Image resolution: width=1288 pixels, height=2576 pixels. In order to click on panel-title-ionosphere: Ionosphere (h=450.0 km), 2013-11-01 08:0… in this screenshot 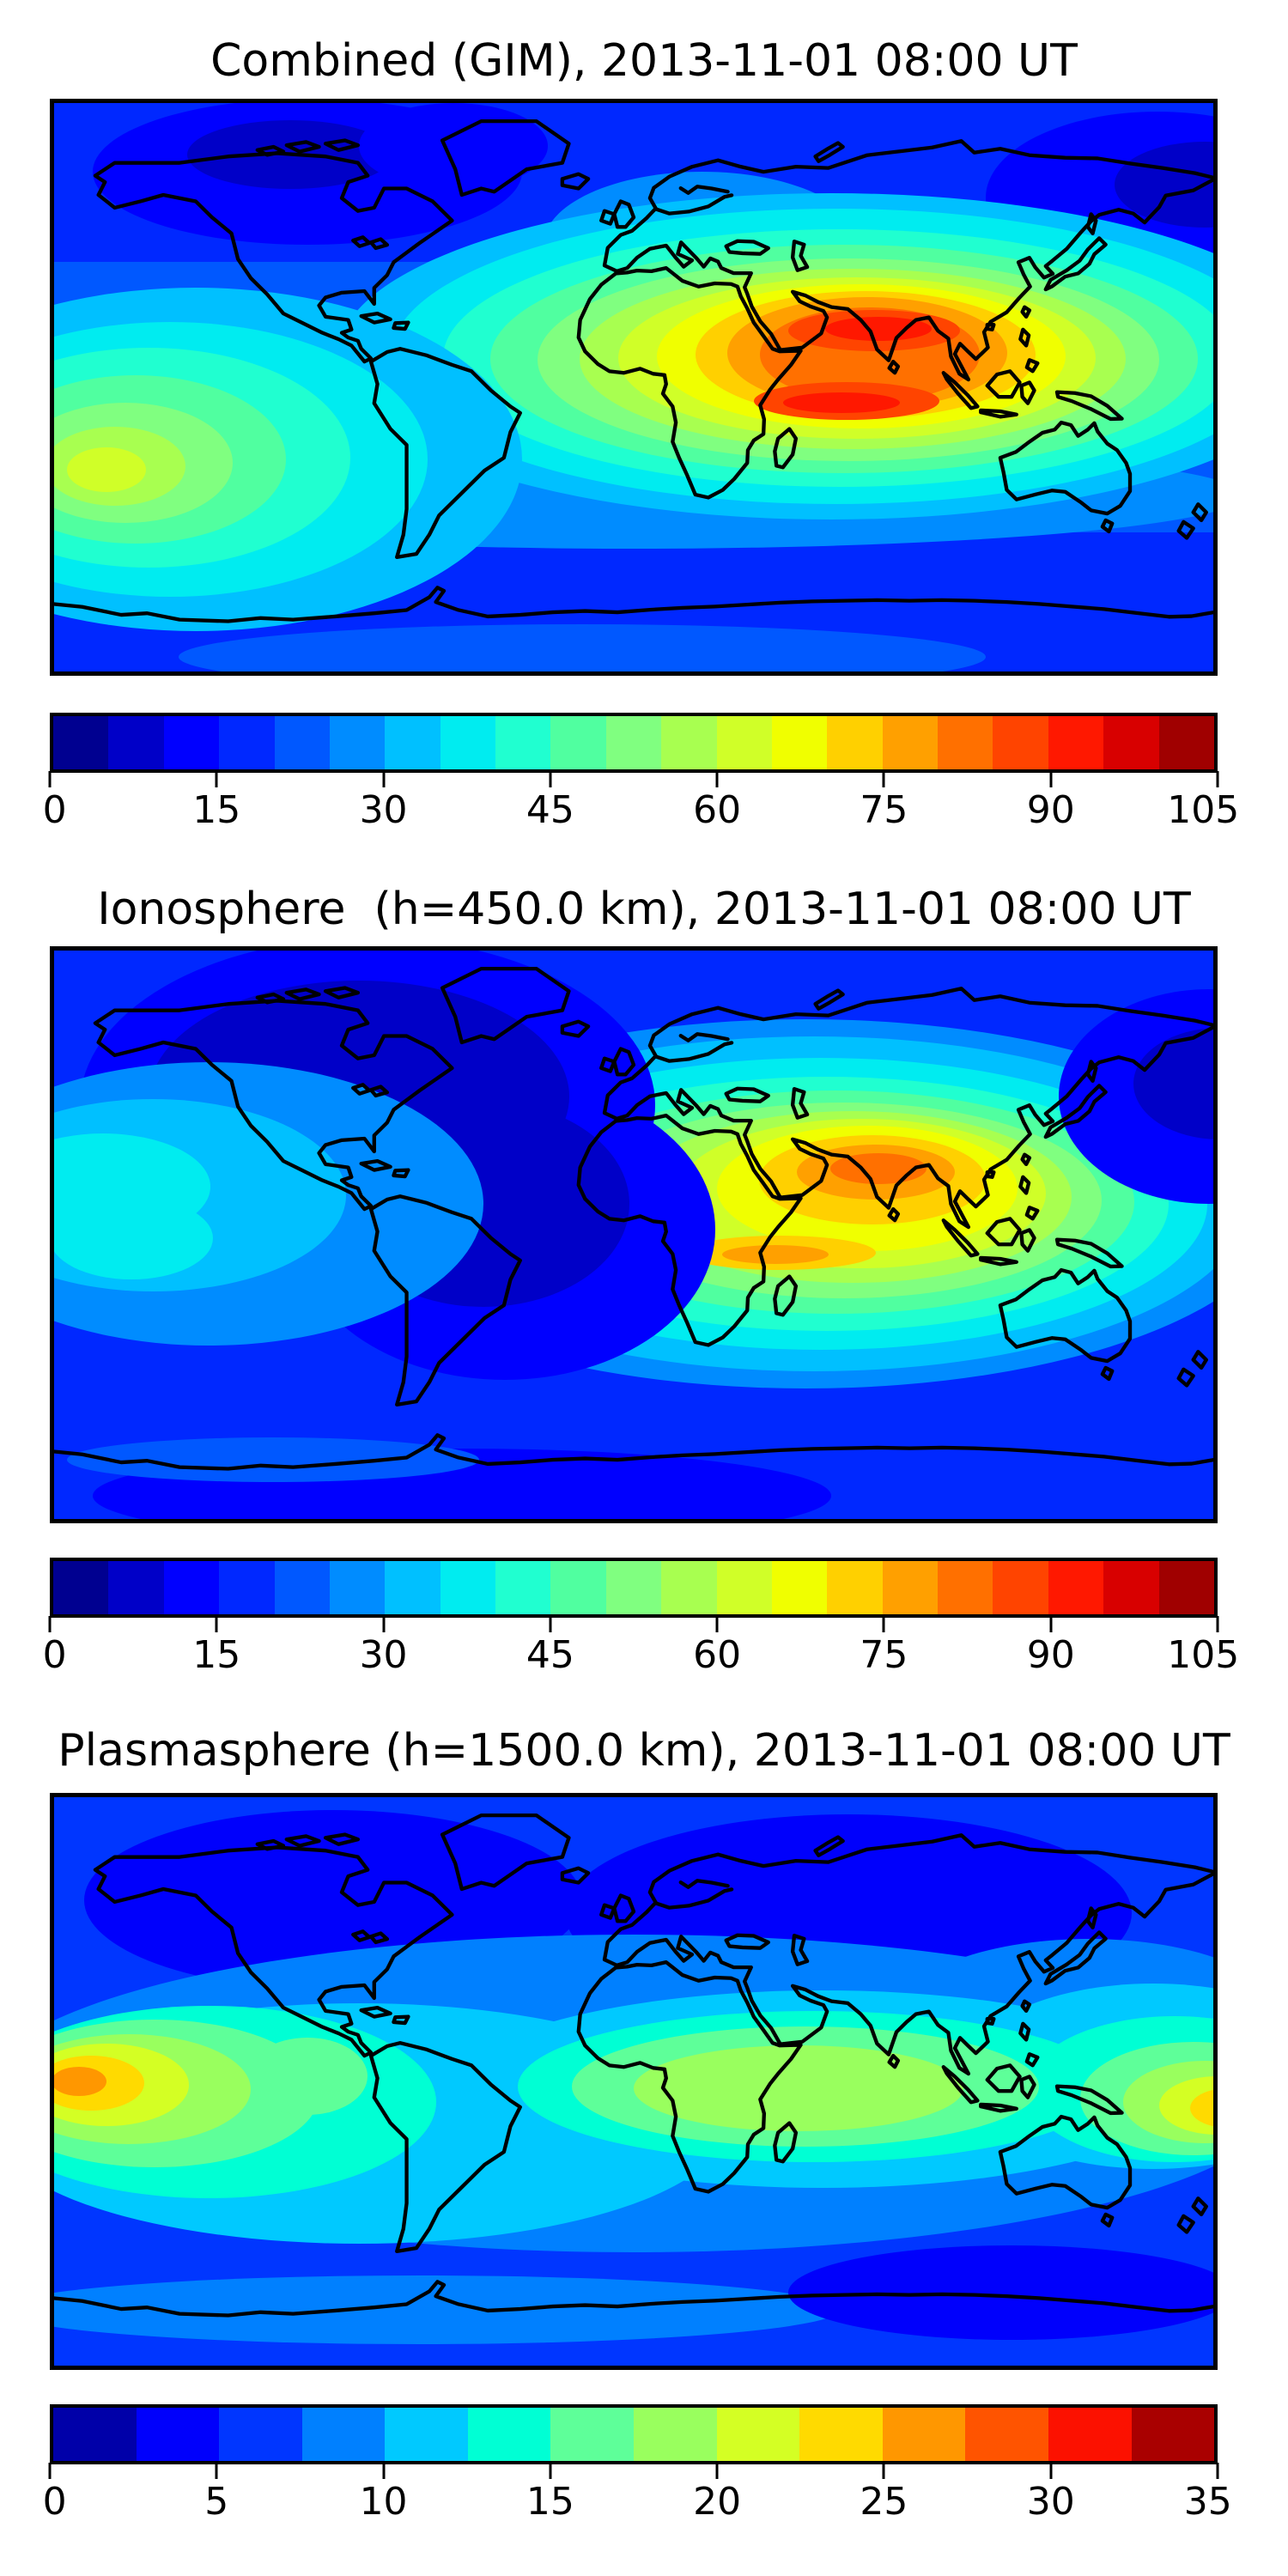, I will do `click(644, 910)`.